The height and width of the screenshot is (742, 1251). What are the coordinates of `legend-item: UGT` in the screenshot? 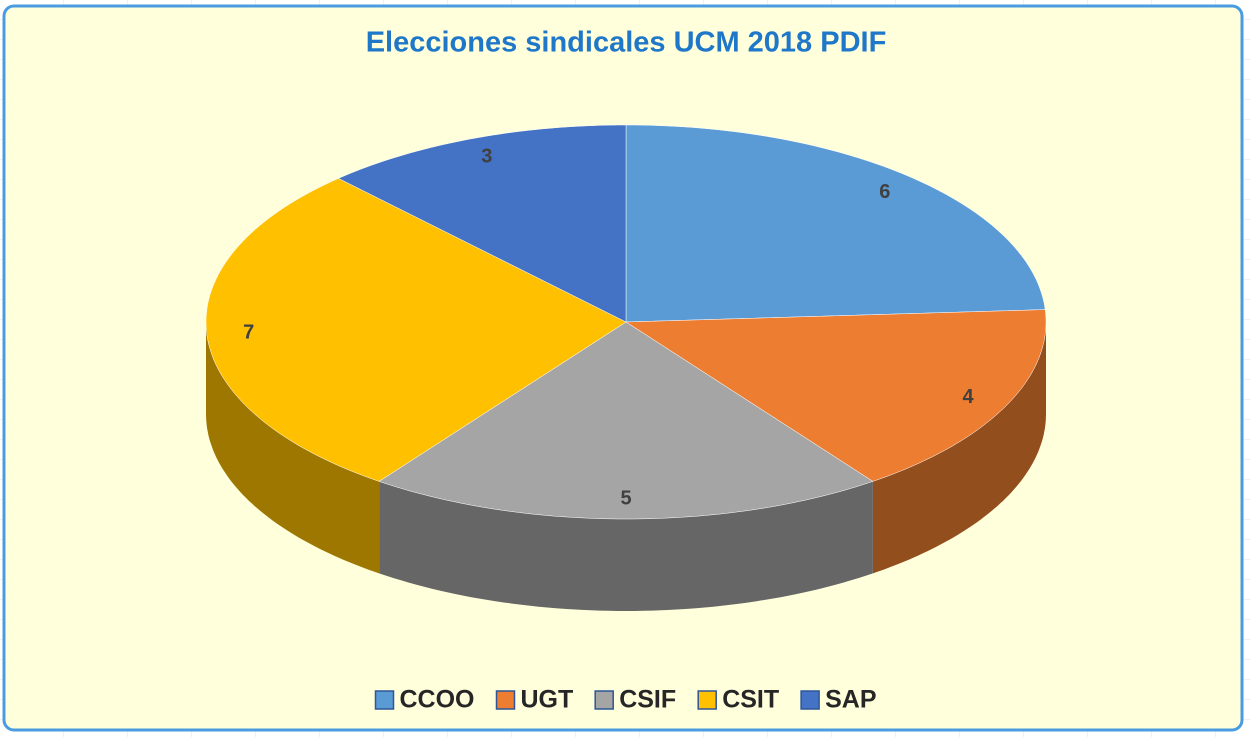 It's located at (534, 700).